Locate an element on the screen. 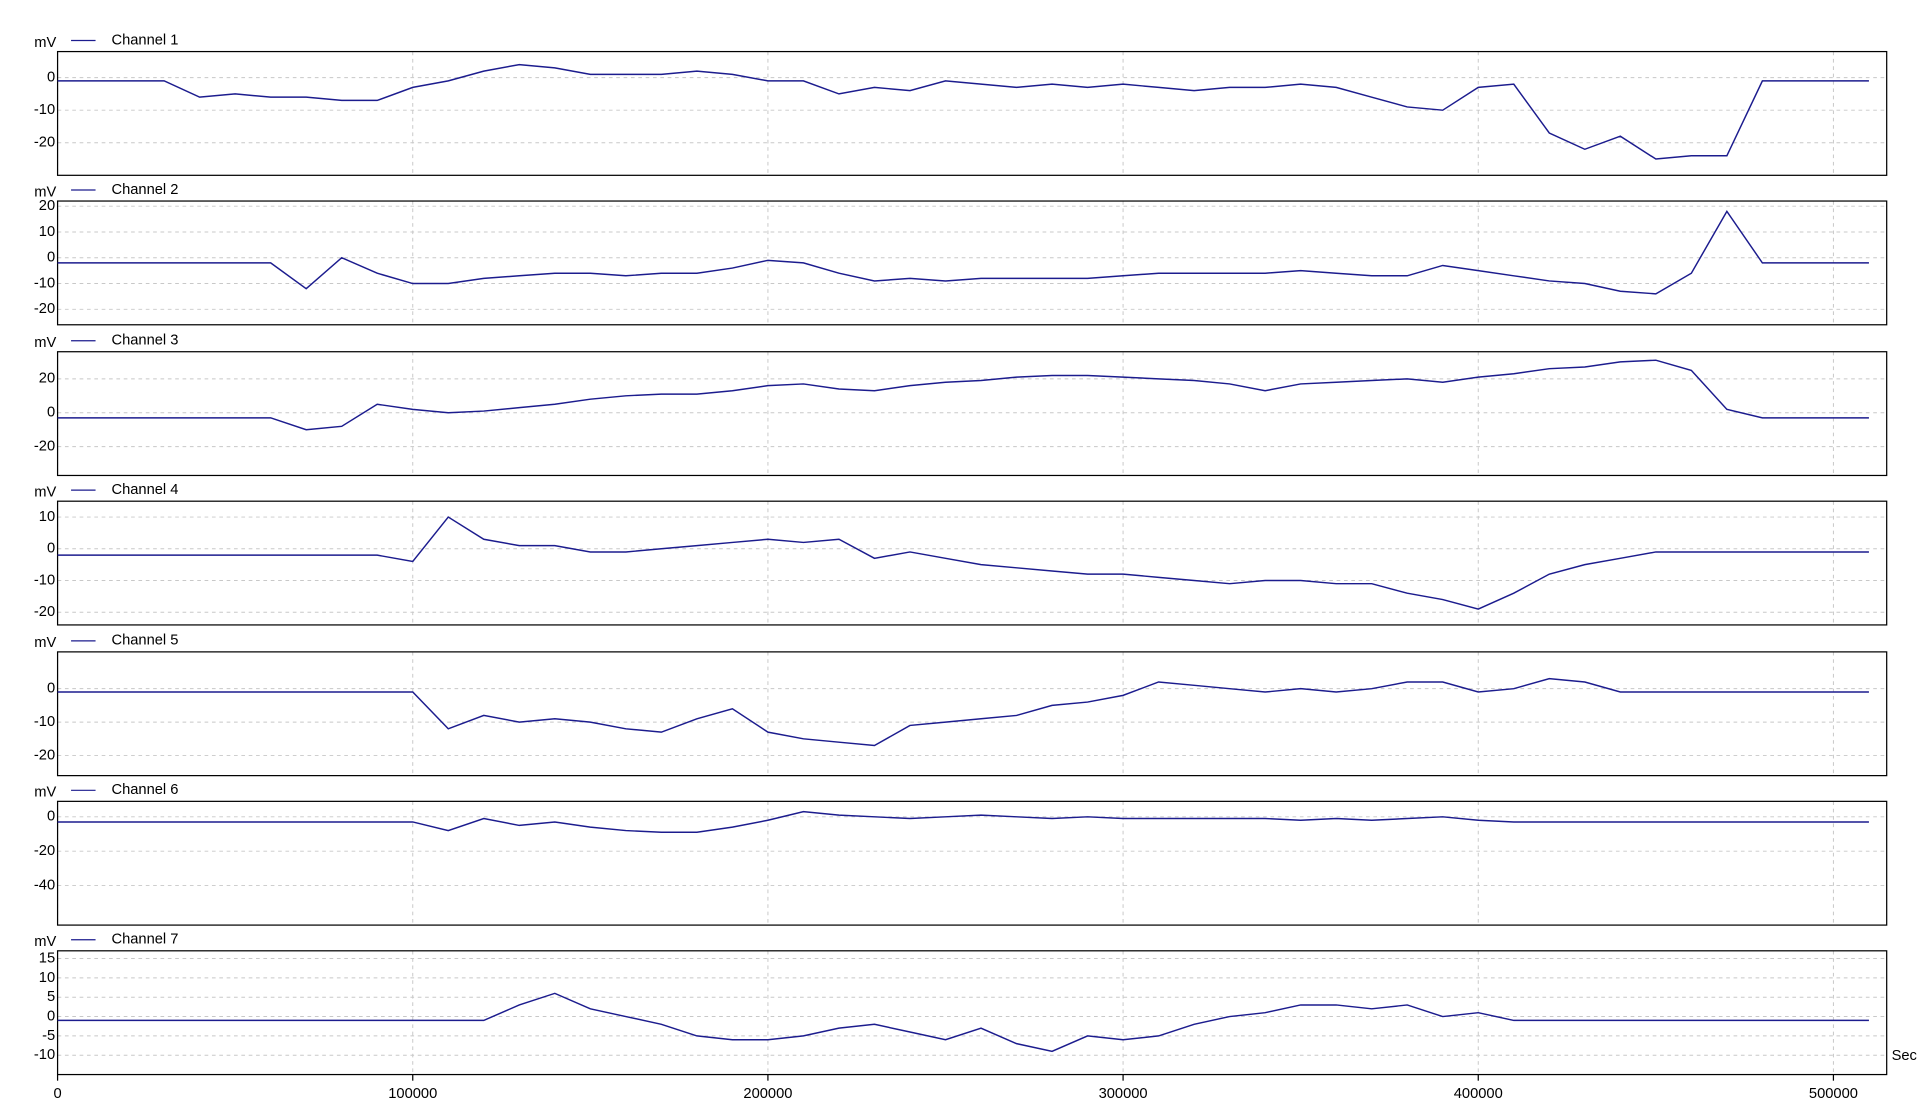 Image resolution: width=1921 pixels, height=1120 pixels. legend-label: Channel 6 is located at coordinates (144, 790).